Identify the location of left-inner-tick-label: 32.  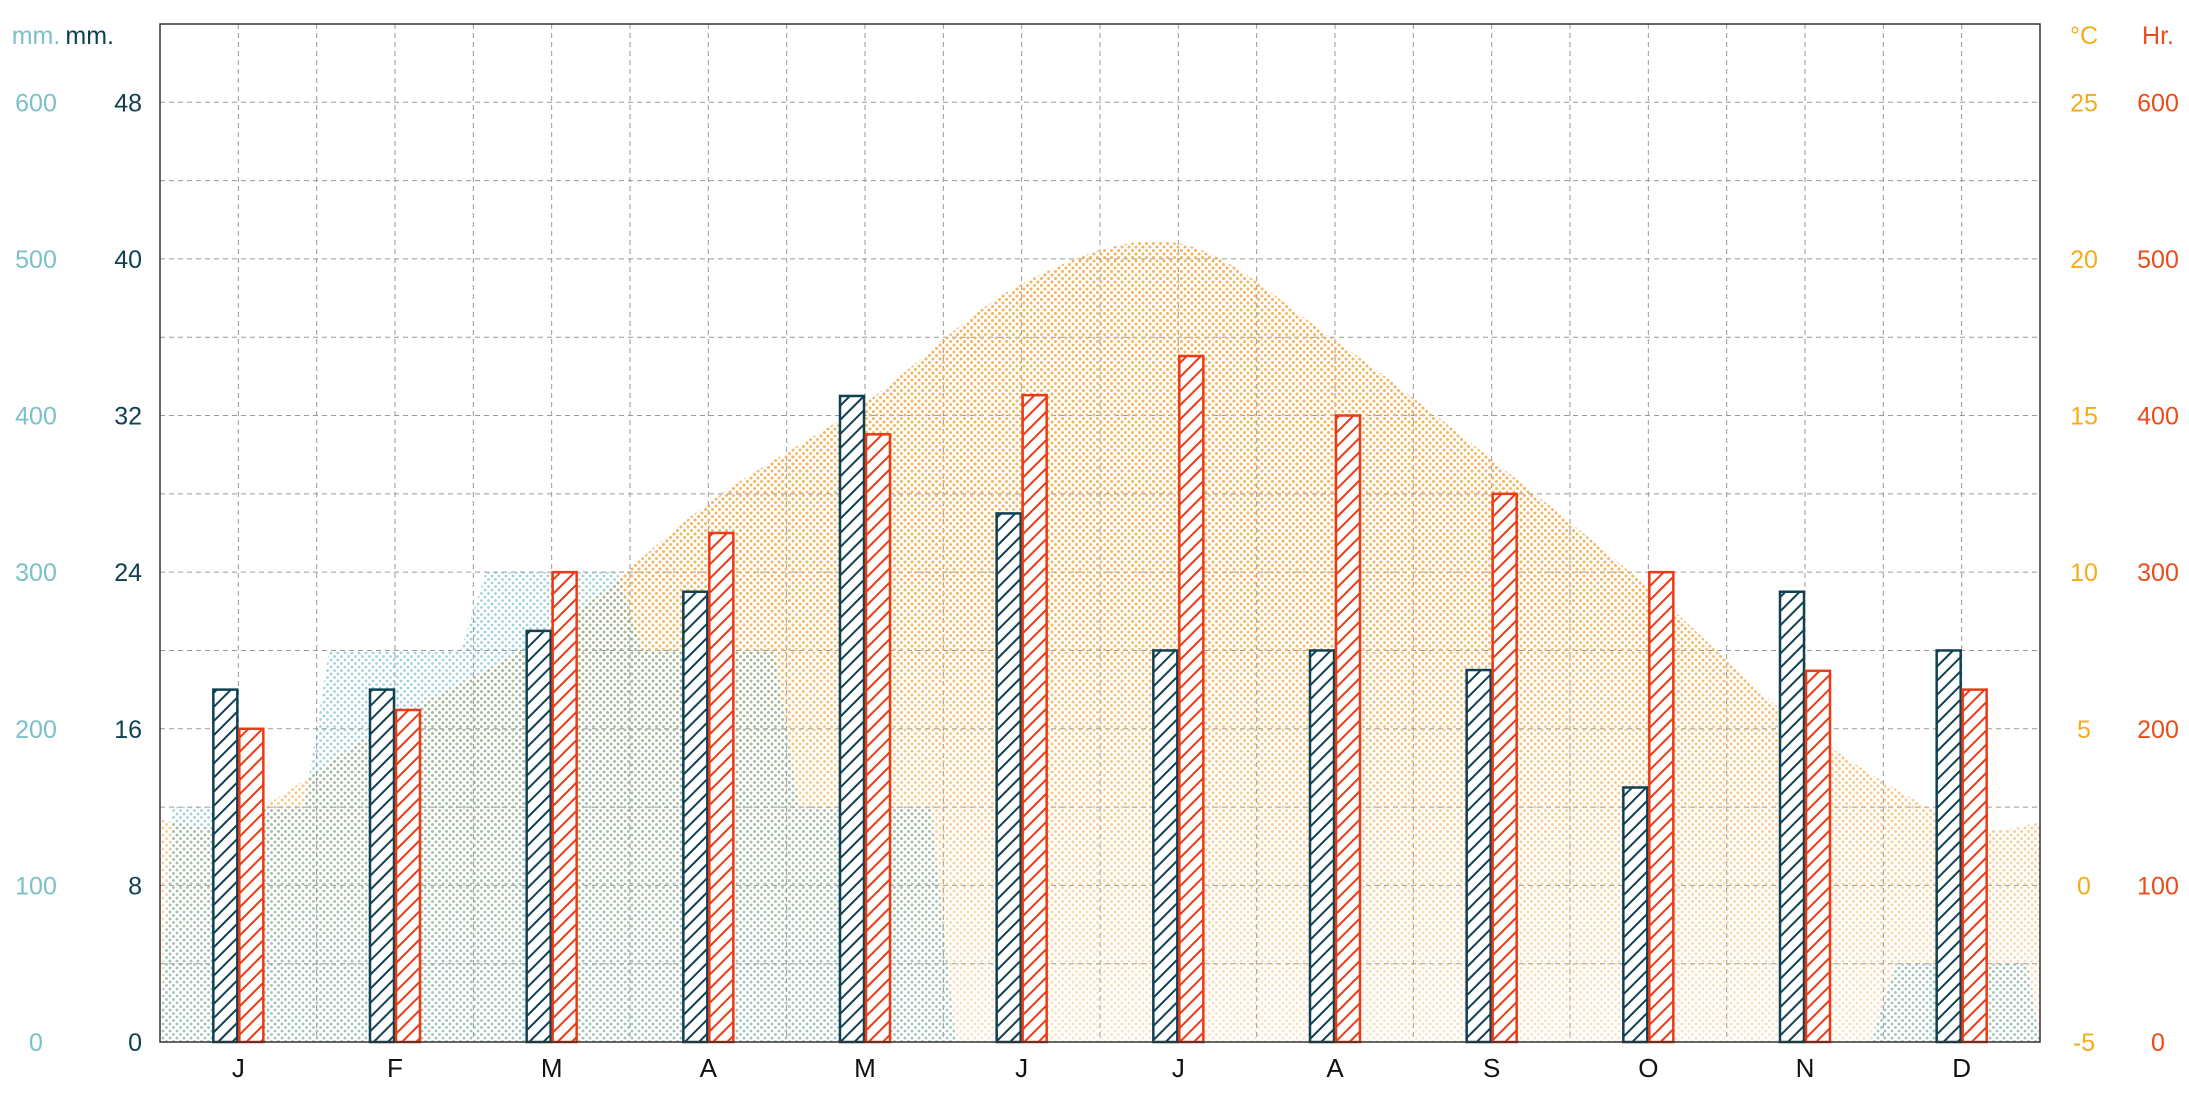
(128, 417).